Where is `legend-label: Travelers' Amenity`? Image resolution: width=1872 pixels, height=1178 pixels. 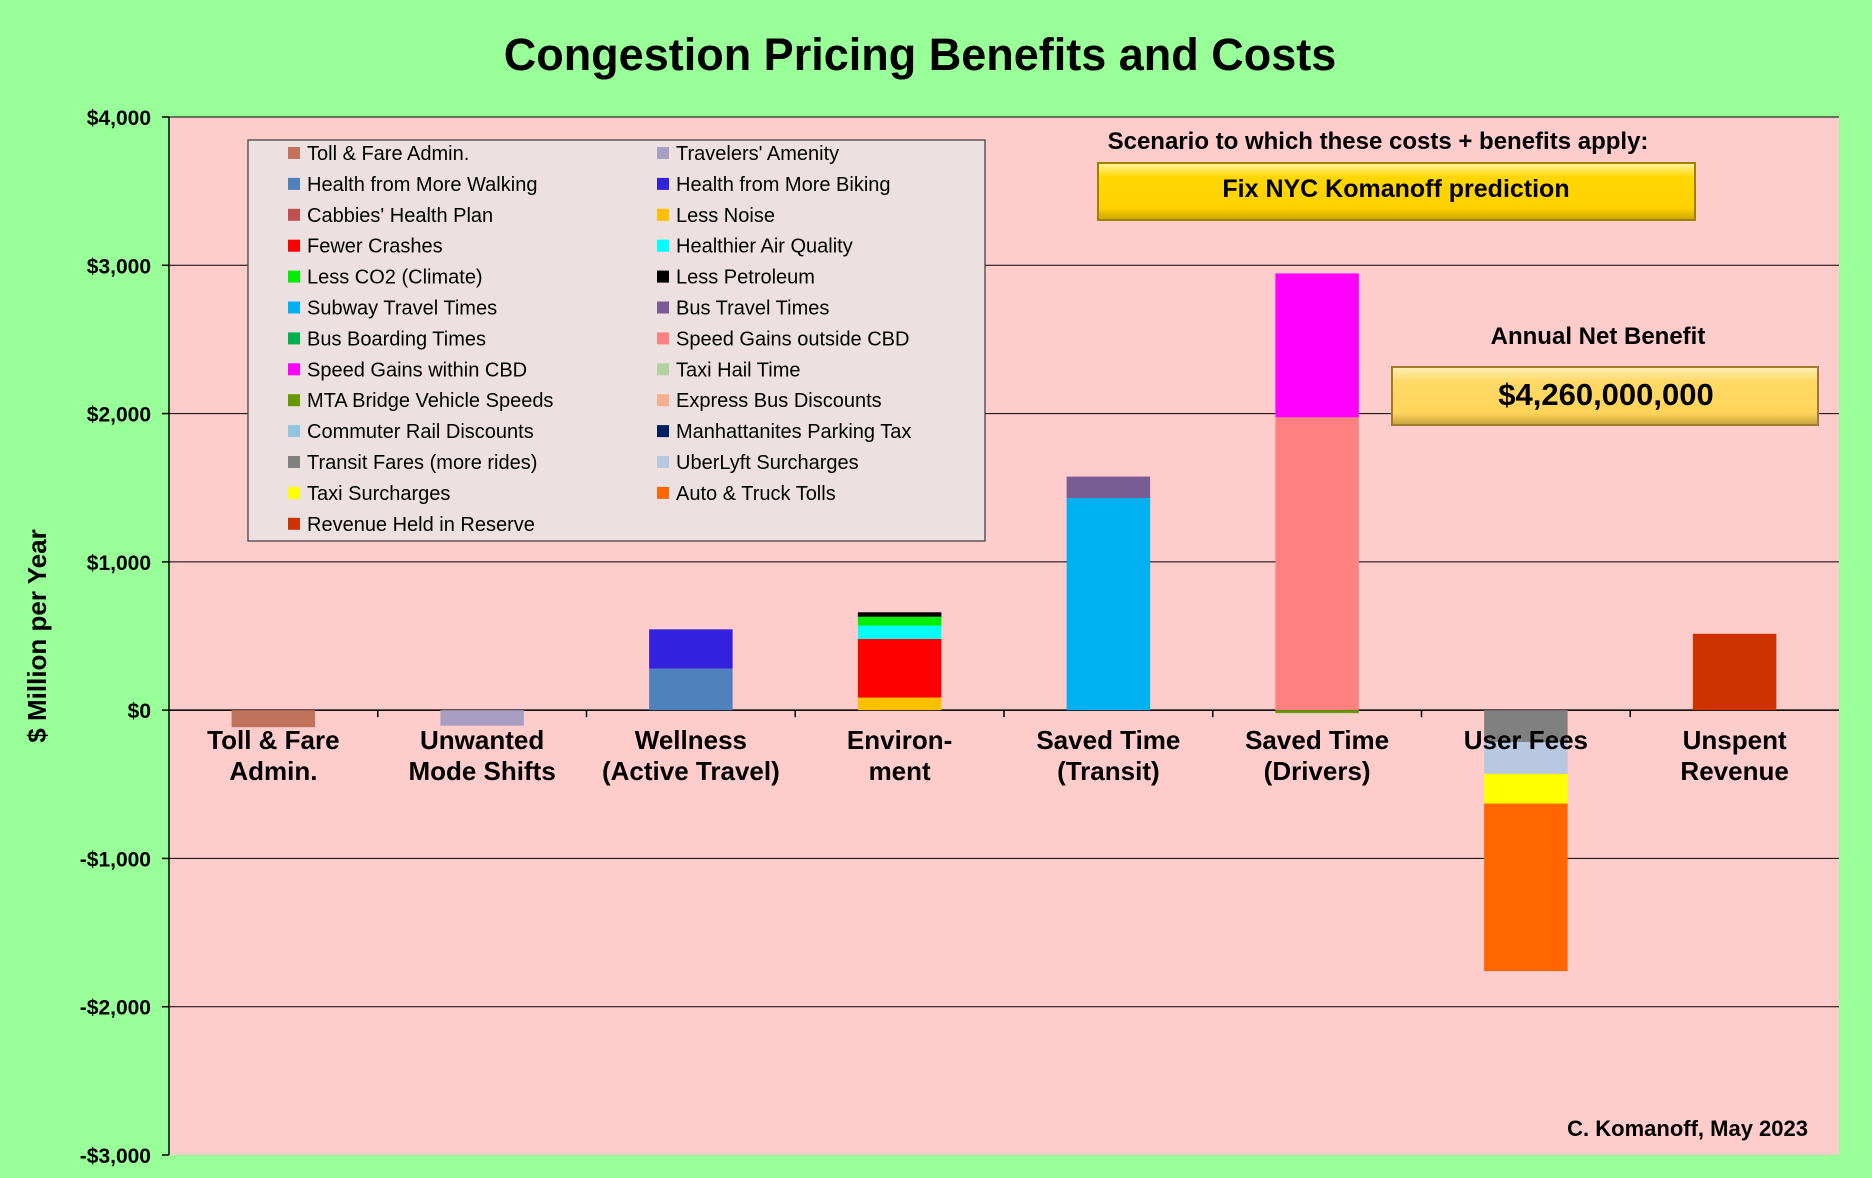
legend-label: Travelers' Amenity is located at coordinates (757, 154).